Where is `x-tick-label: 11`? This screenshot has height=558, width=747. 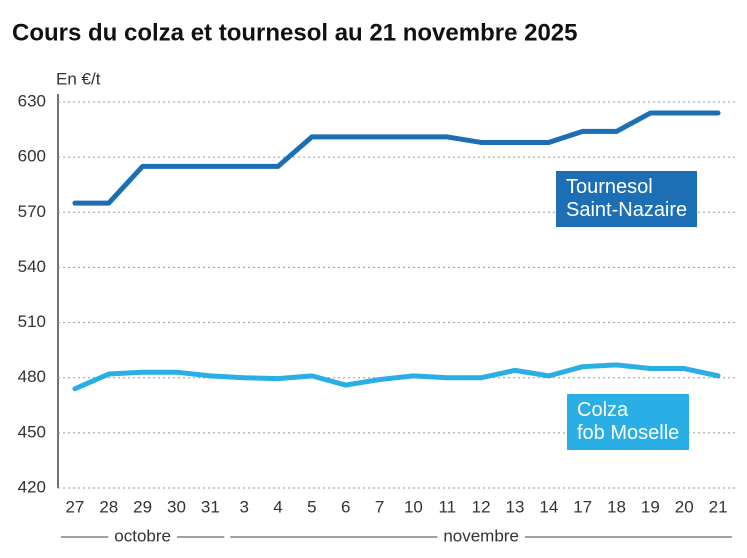 x-tick-label: 11 is located at coordinates (447, 506).